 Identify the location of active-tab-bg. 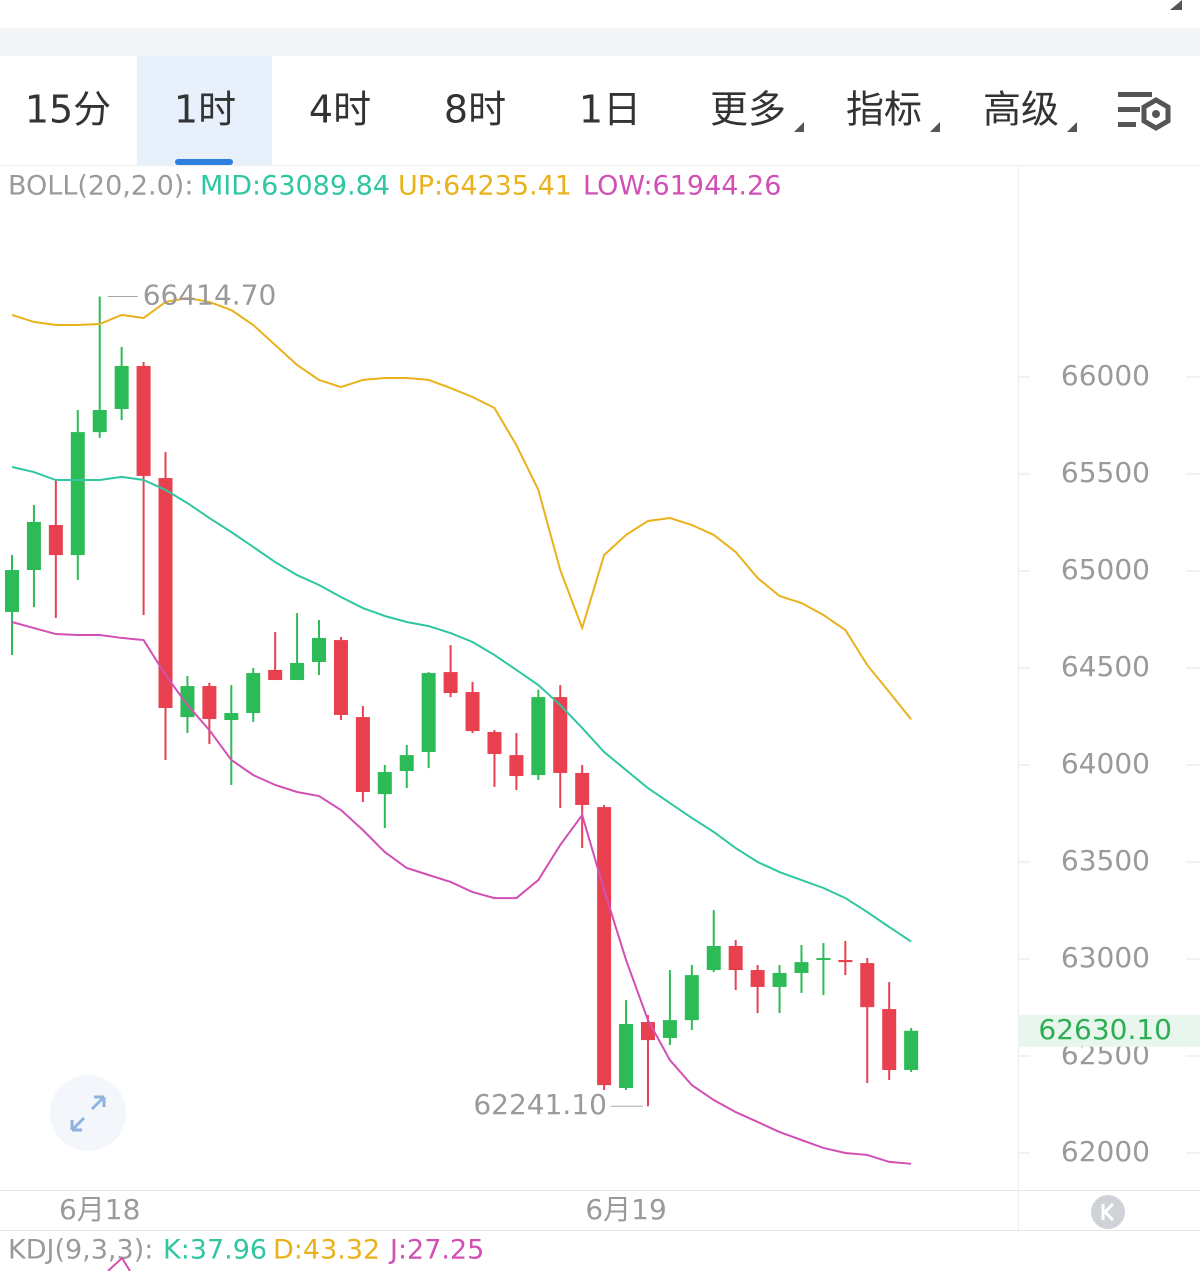
(204, 110).